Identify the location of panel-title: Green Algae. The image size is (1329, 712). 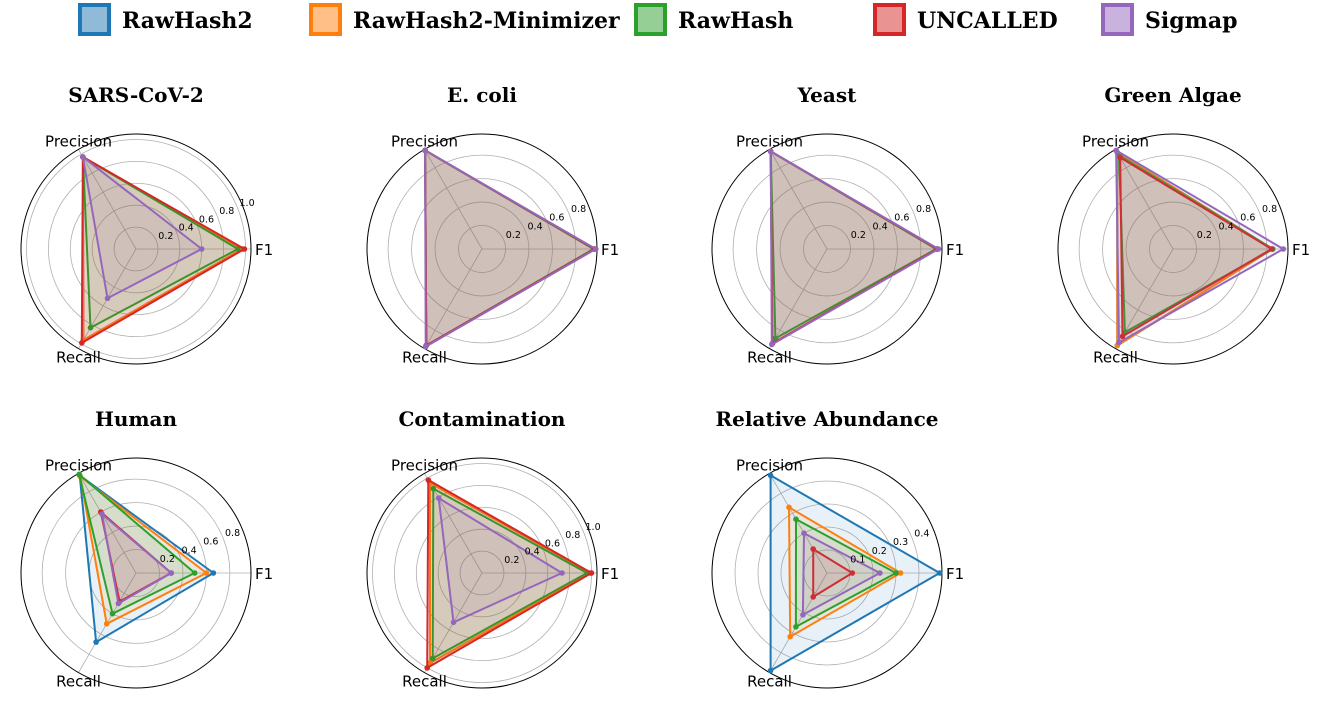
(1172, 95).